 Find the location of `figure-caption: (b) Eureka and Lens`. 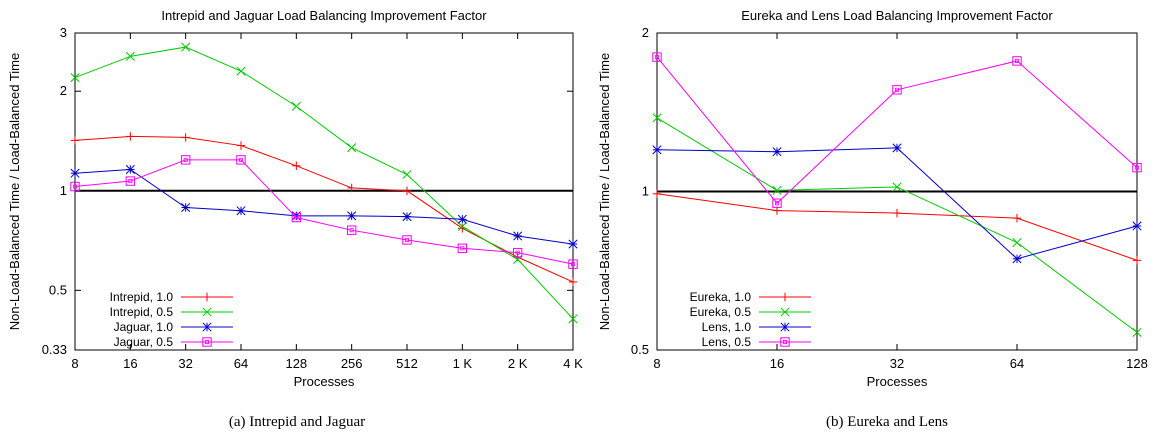

figure-caption: (b) Eureka and Lens is located at coordinates (887, 422).